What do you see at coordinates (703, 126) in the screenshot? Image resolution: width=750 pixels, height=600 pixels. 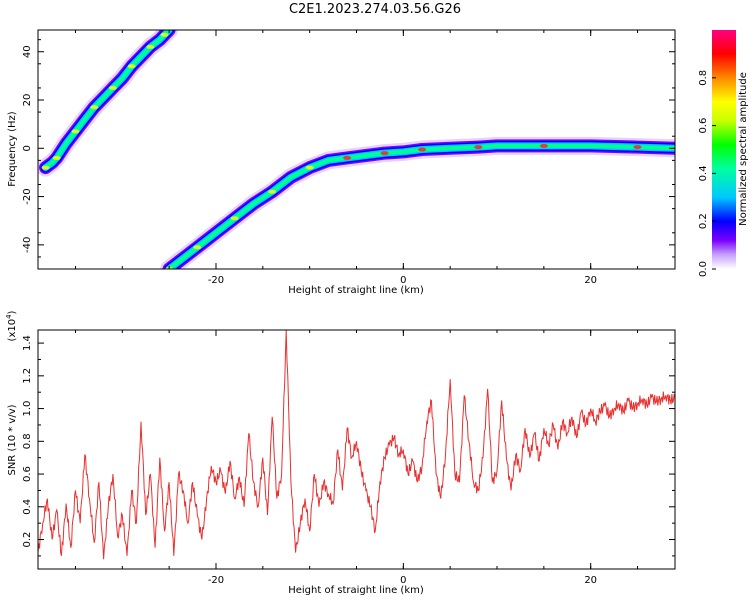 I see `colorbar-tick-label: 0.6` at bounding box center [703, 126].